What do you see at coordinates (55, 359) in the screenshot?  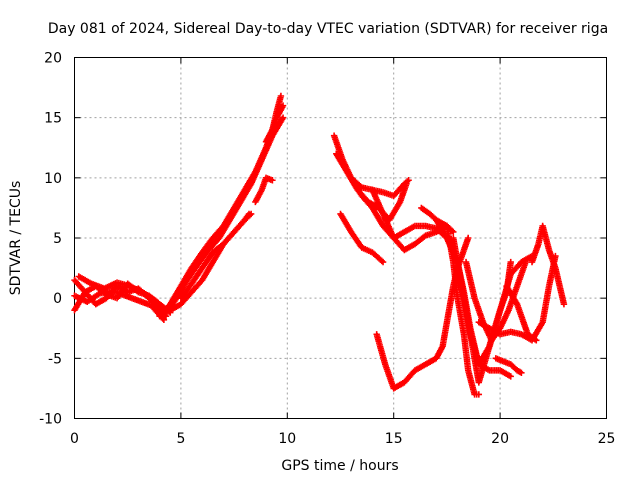 I see `y-tick-label: -5` at bounding box center [55, 359].